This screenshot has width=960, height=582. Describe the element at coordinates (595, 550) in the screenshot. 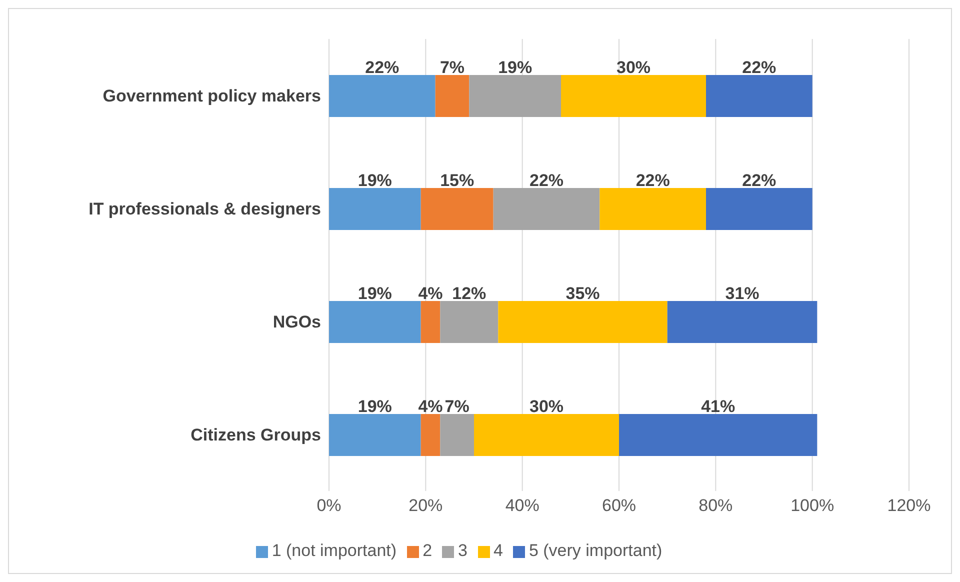

I see `legend-label: 5 (very important)` at that location.